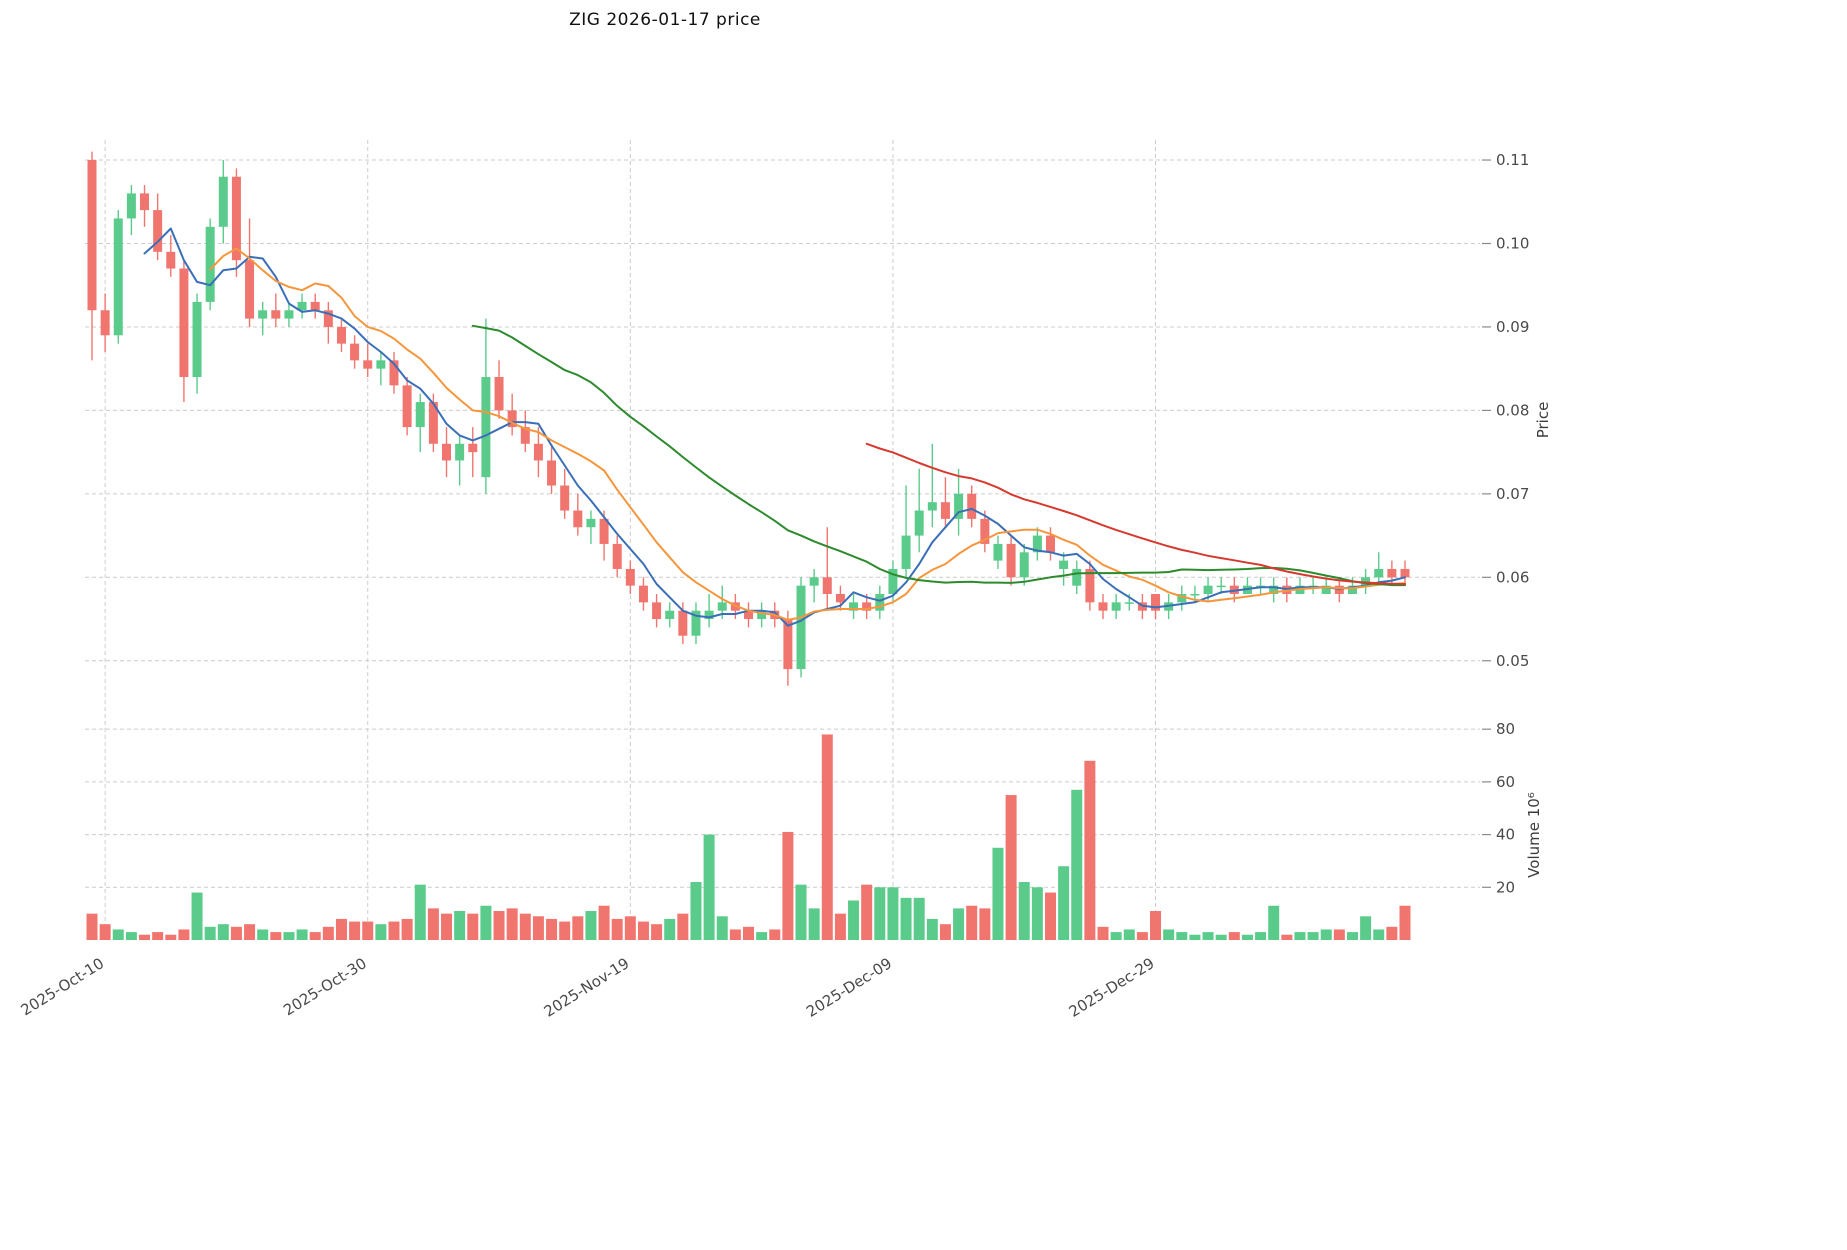 This screenshot has width=1847, height=1250. I want to click on ma-60-line, so click(1135, 513).